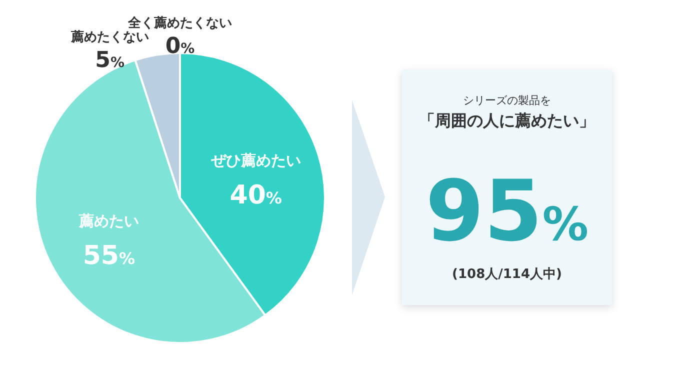 The width and height of the screenshot is (680, 377). Describe the element at coordinates (507, 211) in the screenshot. I see `text: 95%` at that location.